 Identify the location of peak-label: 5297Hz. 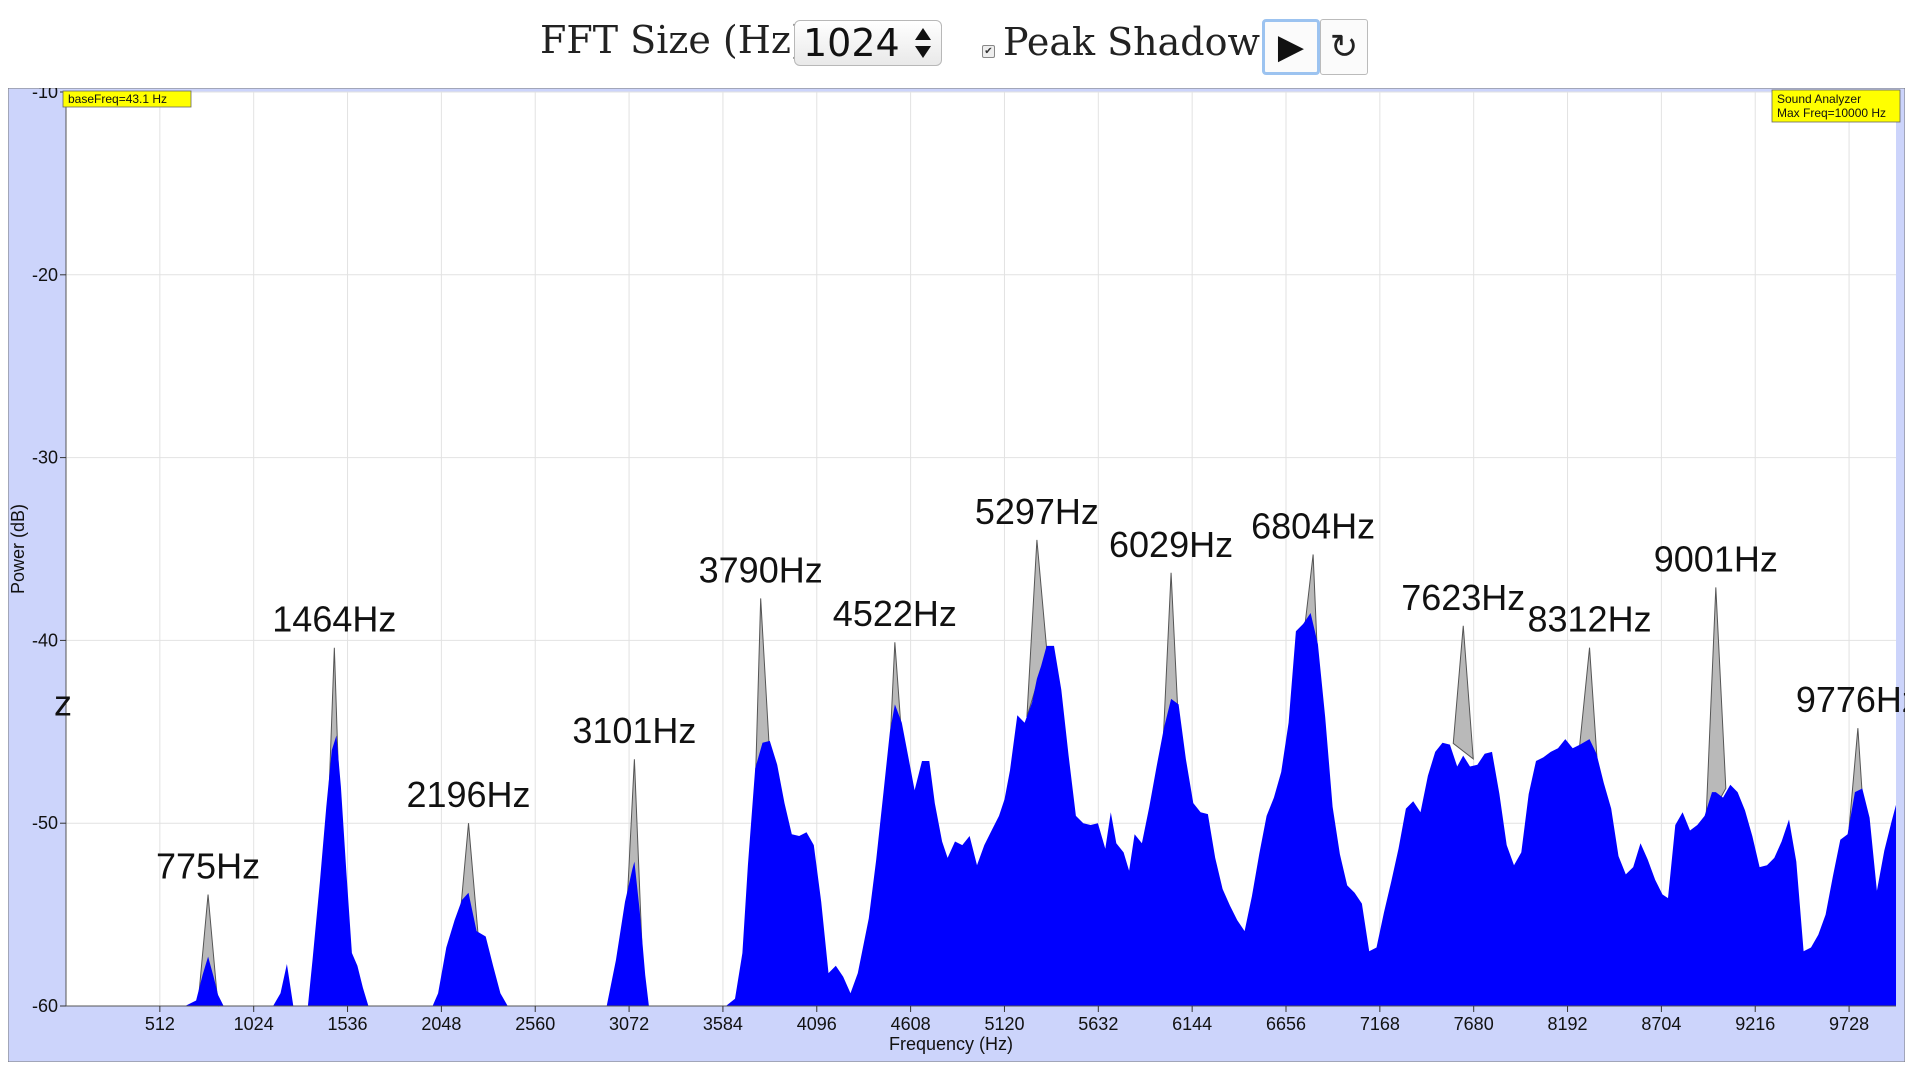
(1037, 511).